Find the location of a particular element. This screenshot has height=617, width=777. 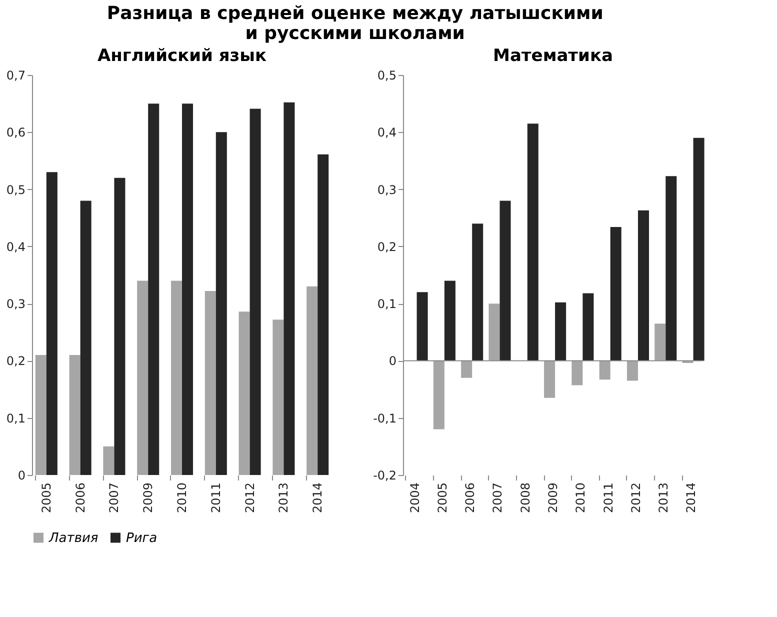

y-tick-label: -0,2 is located at coordinates (384, 475).